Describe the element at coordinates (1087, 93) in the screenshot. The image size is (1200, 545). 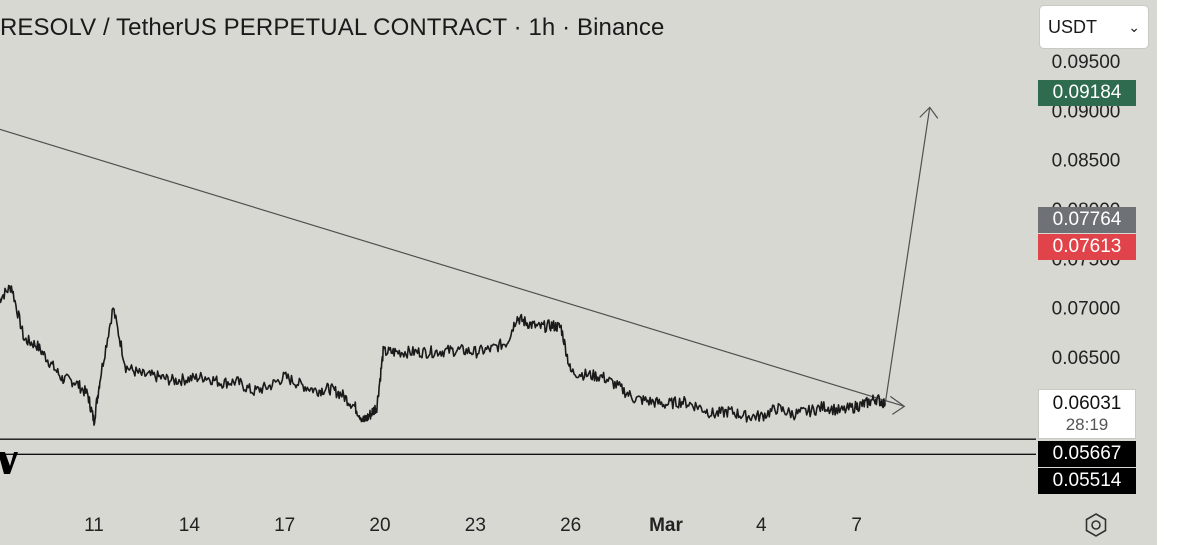
I see `target-price-badge: 0.09184` at that location.